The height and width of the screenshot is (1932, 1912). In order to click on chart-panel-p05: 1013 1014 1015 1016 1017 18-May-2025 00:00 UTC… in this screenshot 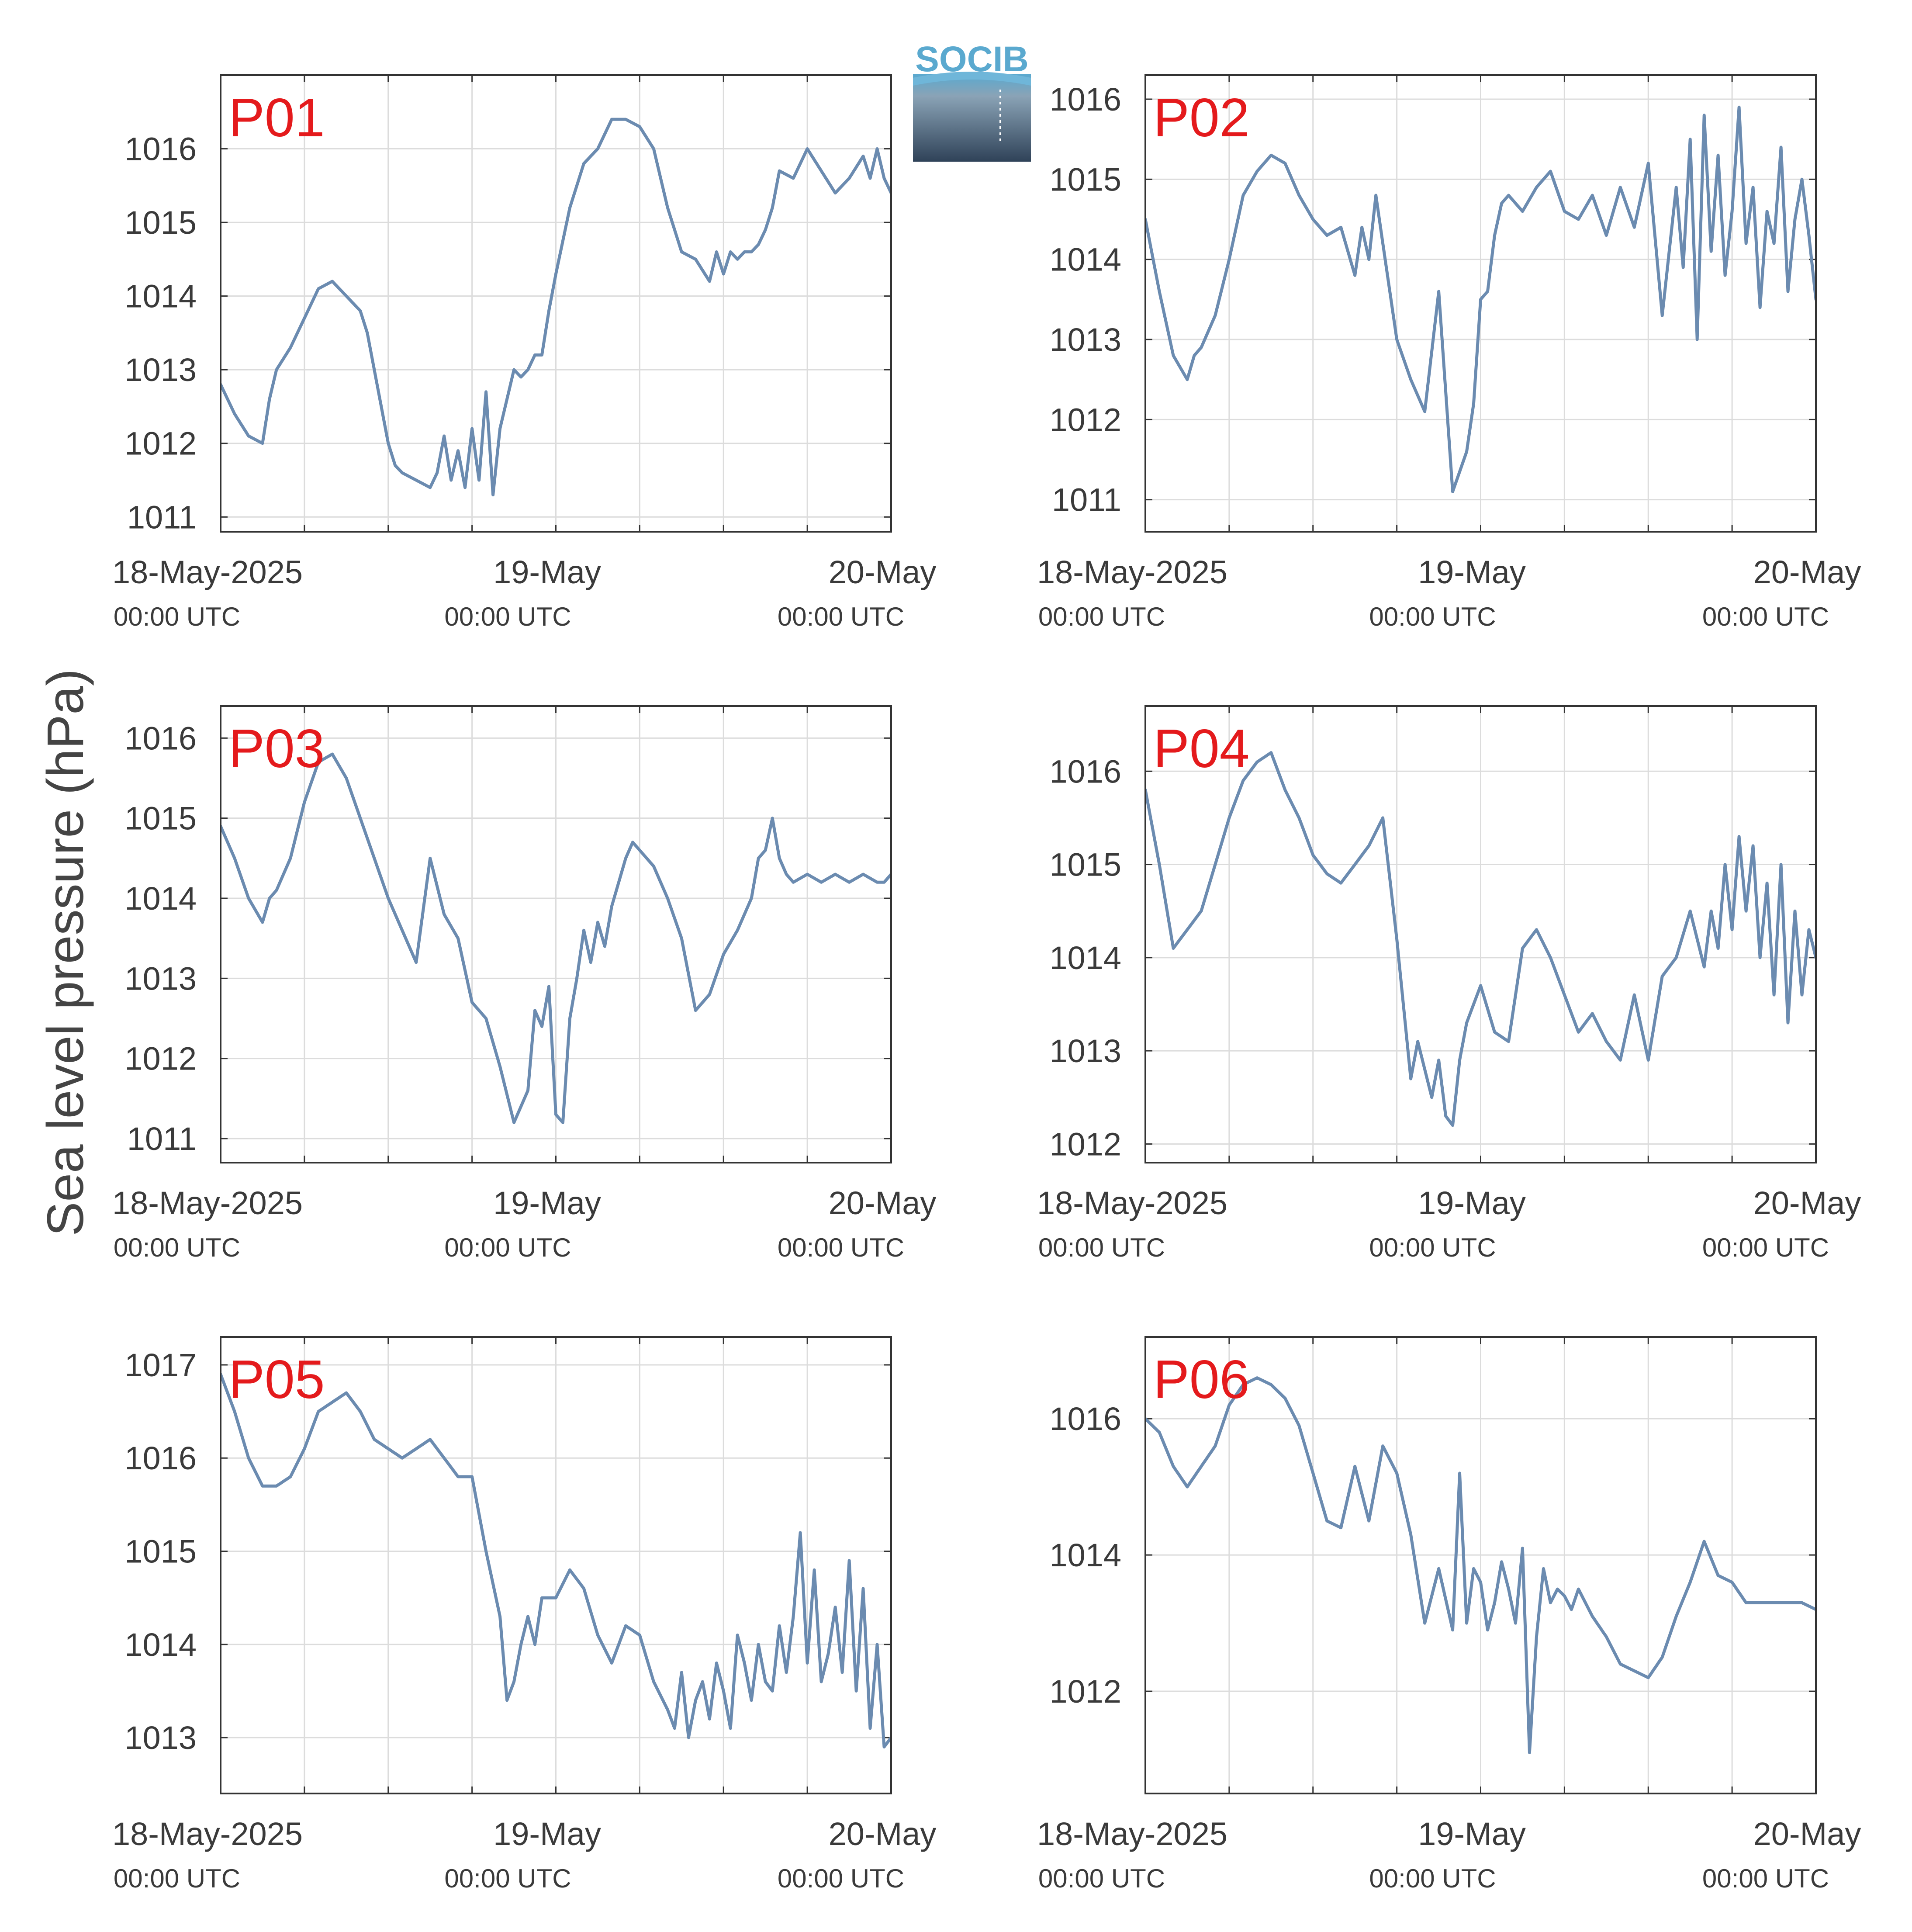, I will do `click(524, 1614)`.